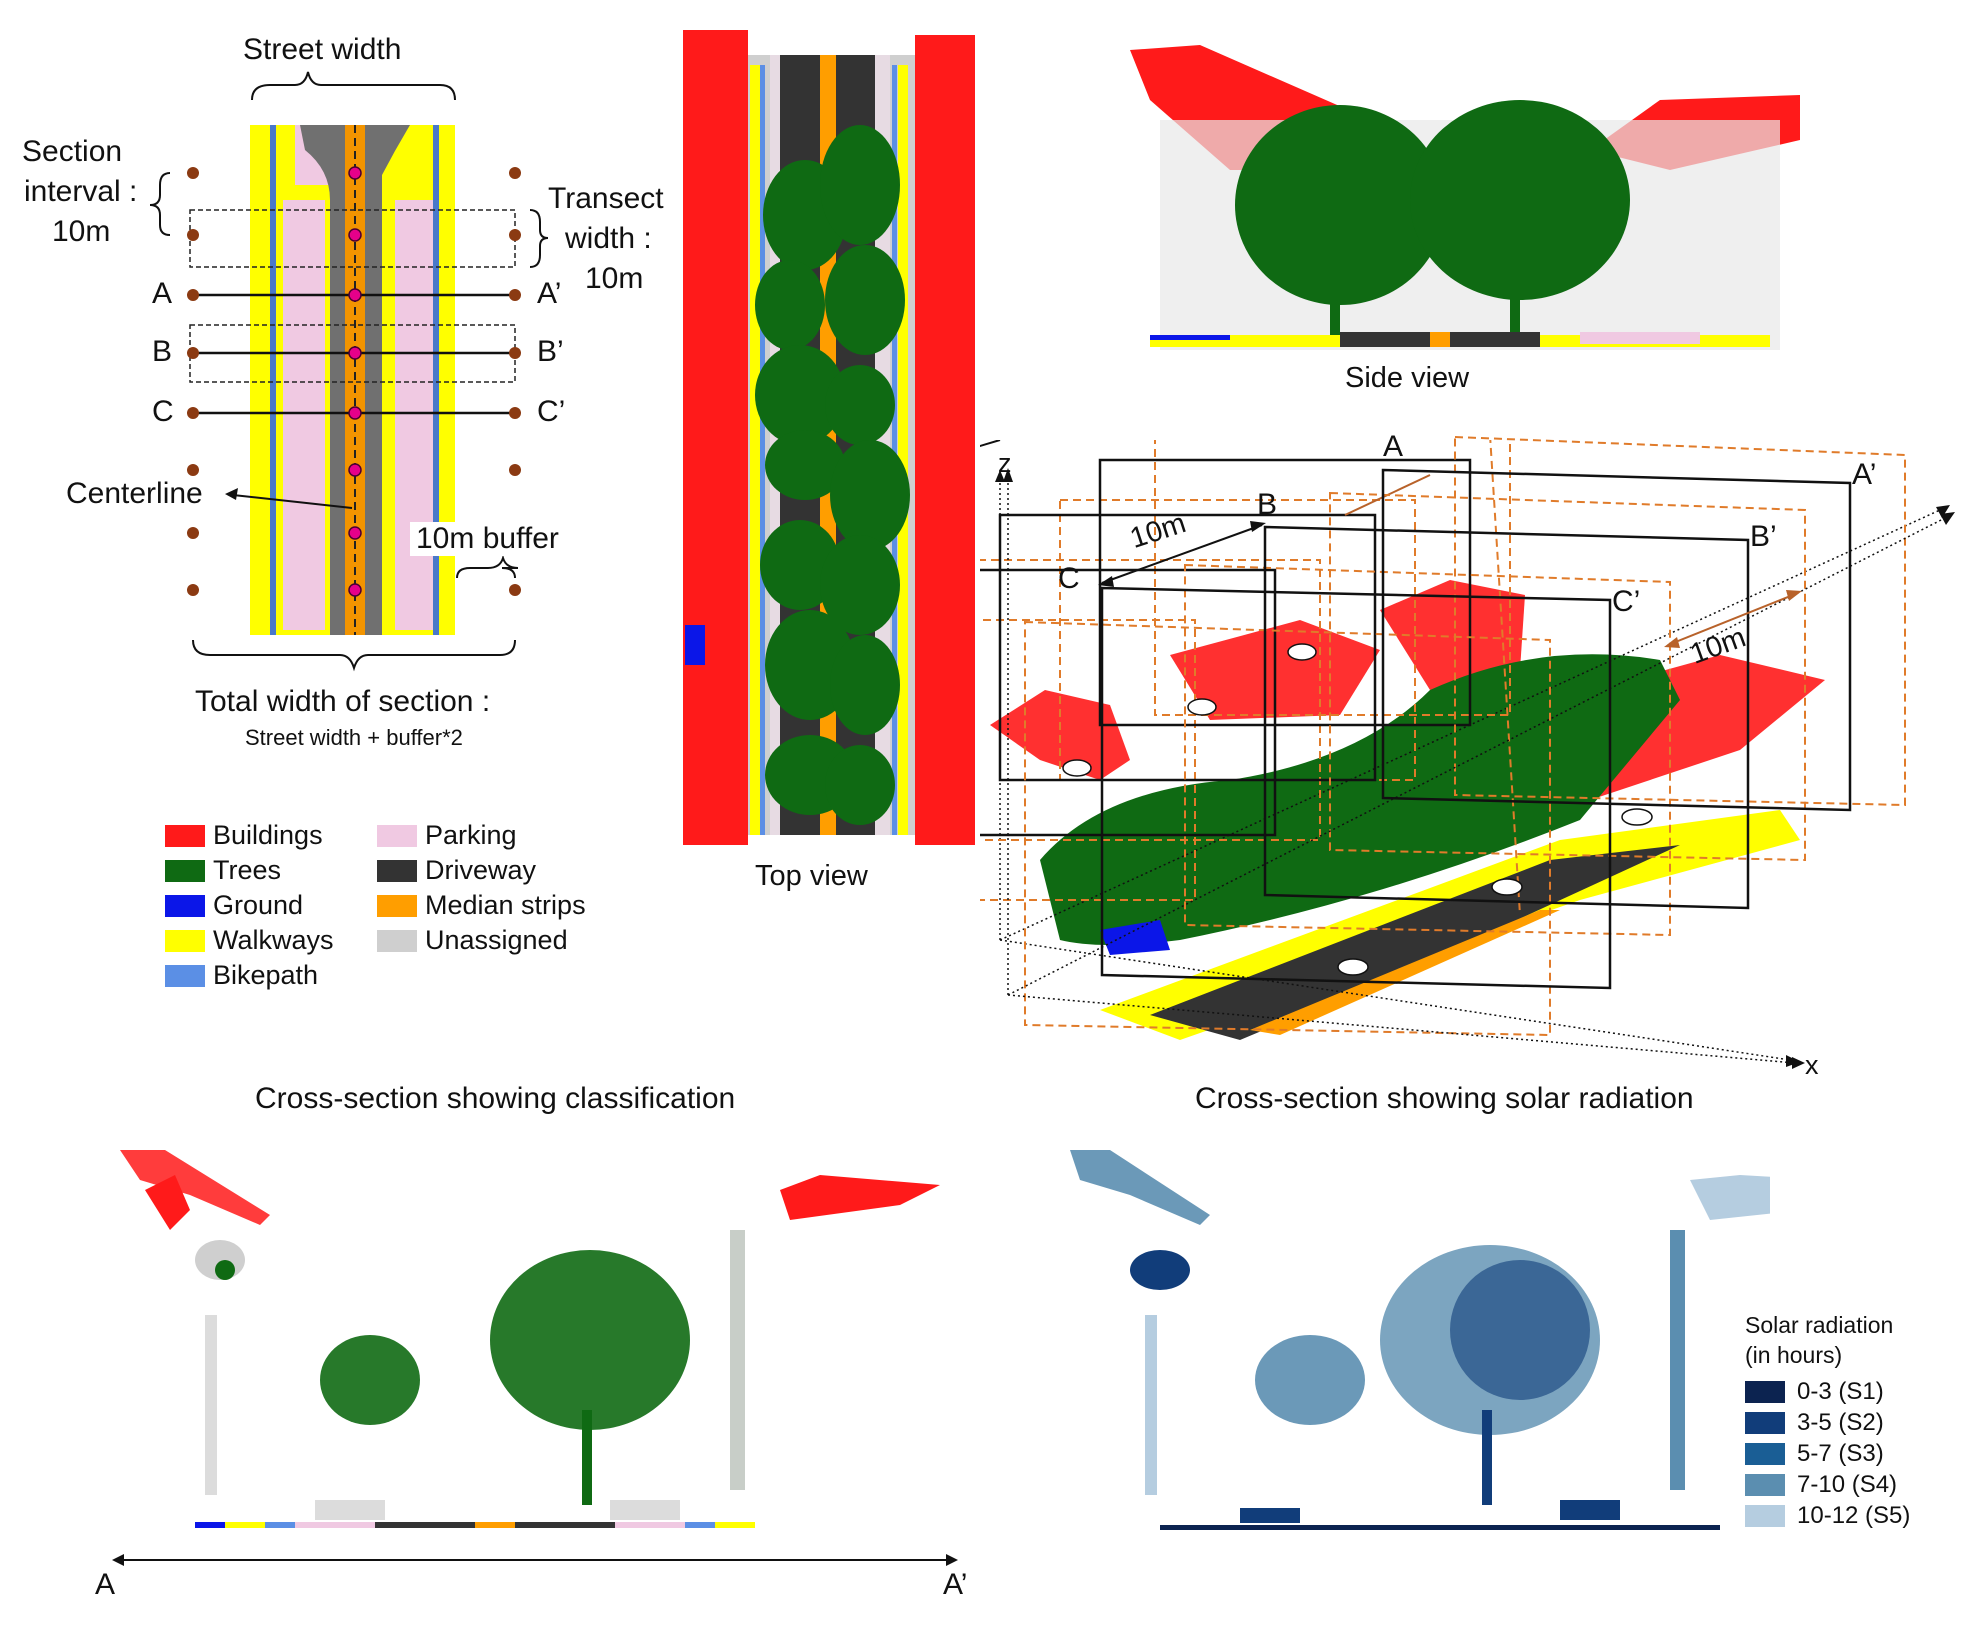 This screenshot has width=1963, height=1627. What do you see at coordinates (1267, 504) in the screenshot?
I see `persp-label-b: B` at bounding box center [1267, 504].